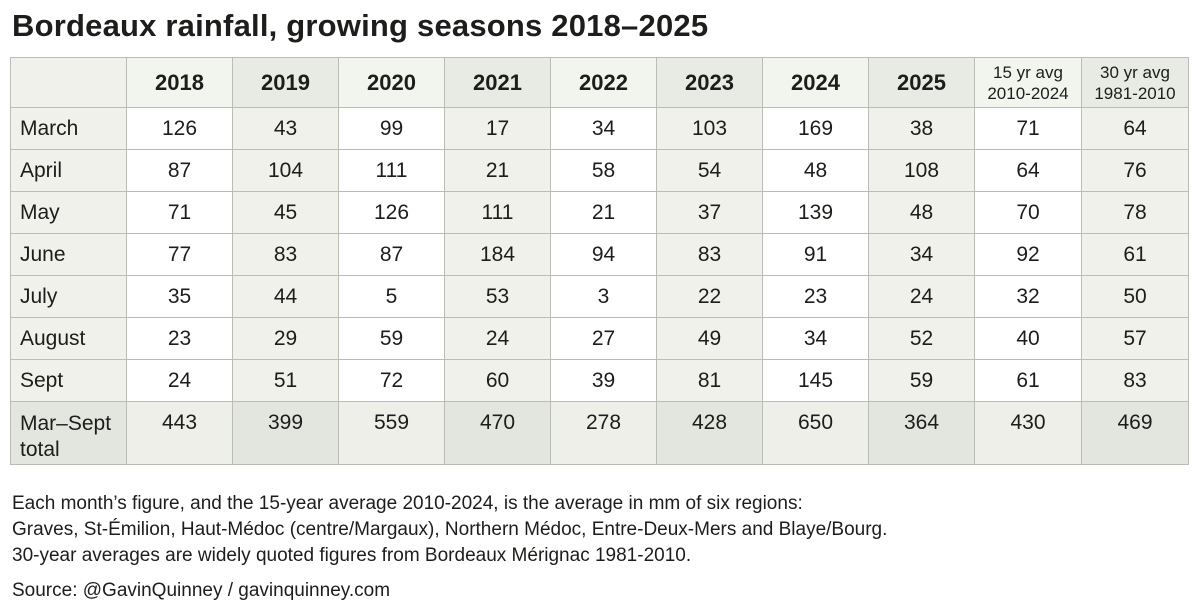 The image size is (1200, 610). Describe the element at coordinates (391, 128) in the screenshot. I see `value-cell: 99` at that location.